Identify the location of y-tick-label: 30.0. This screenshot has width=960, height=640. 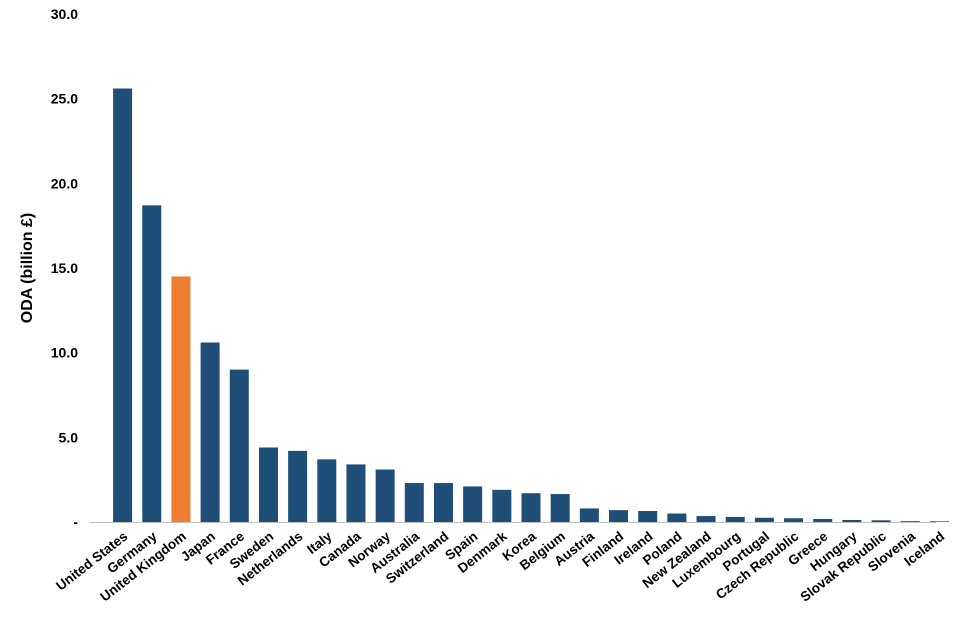
(64, 14).